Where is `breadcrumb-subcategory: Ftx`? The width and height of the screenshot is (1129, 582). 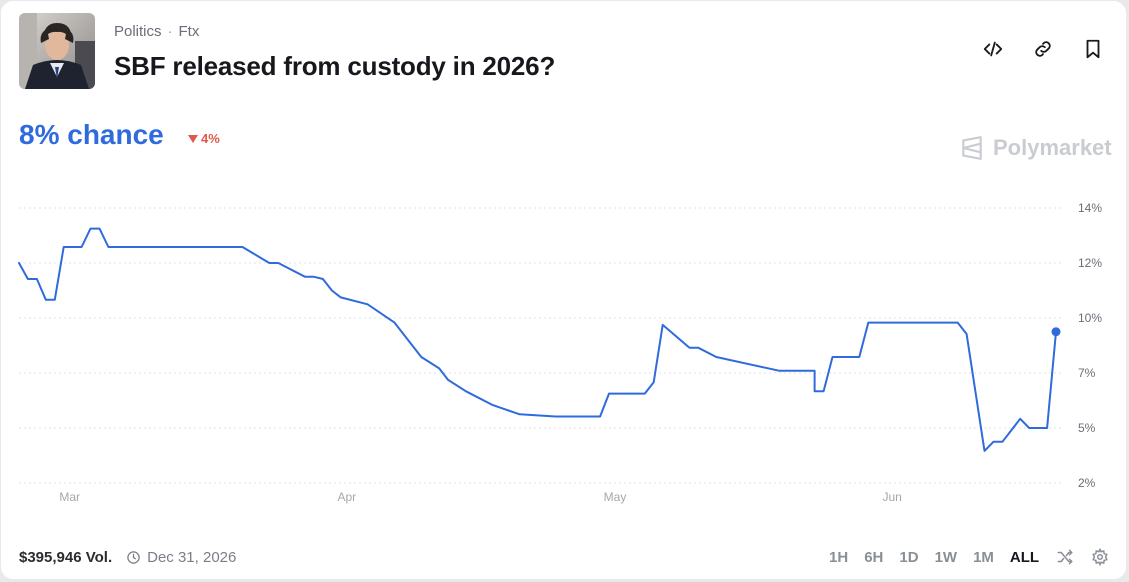 breadcrumb-subcategory: Ftx is located at coordinates (189, 31).